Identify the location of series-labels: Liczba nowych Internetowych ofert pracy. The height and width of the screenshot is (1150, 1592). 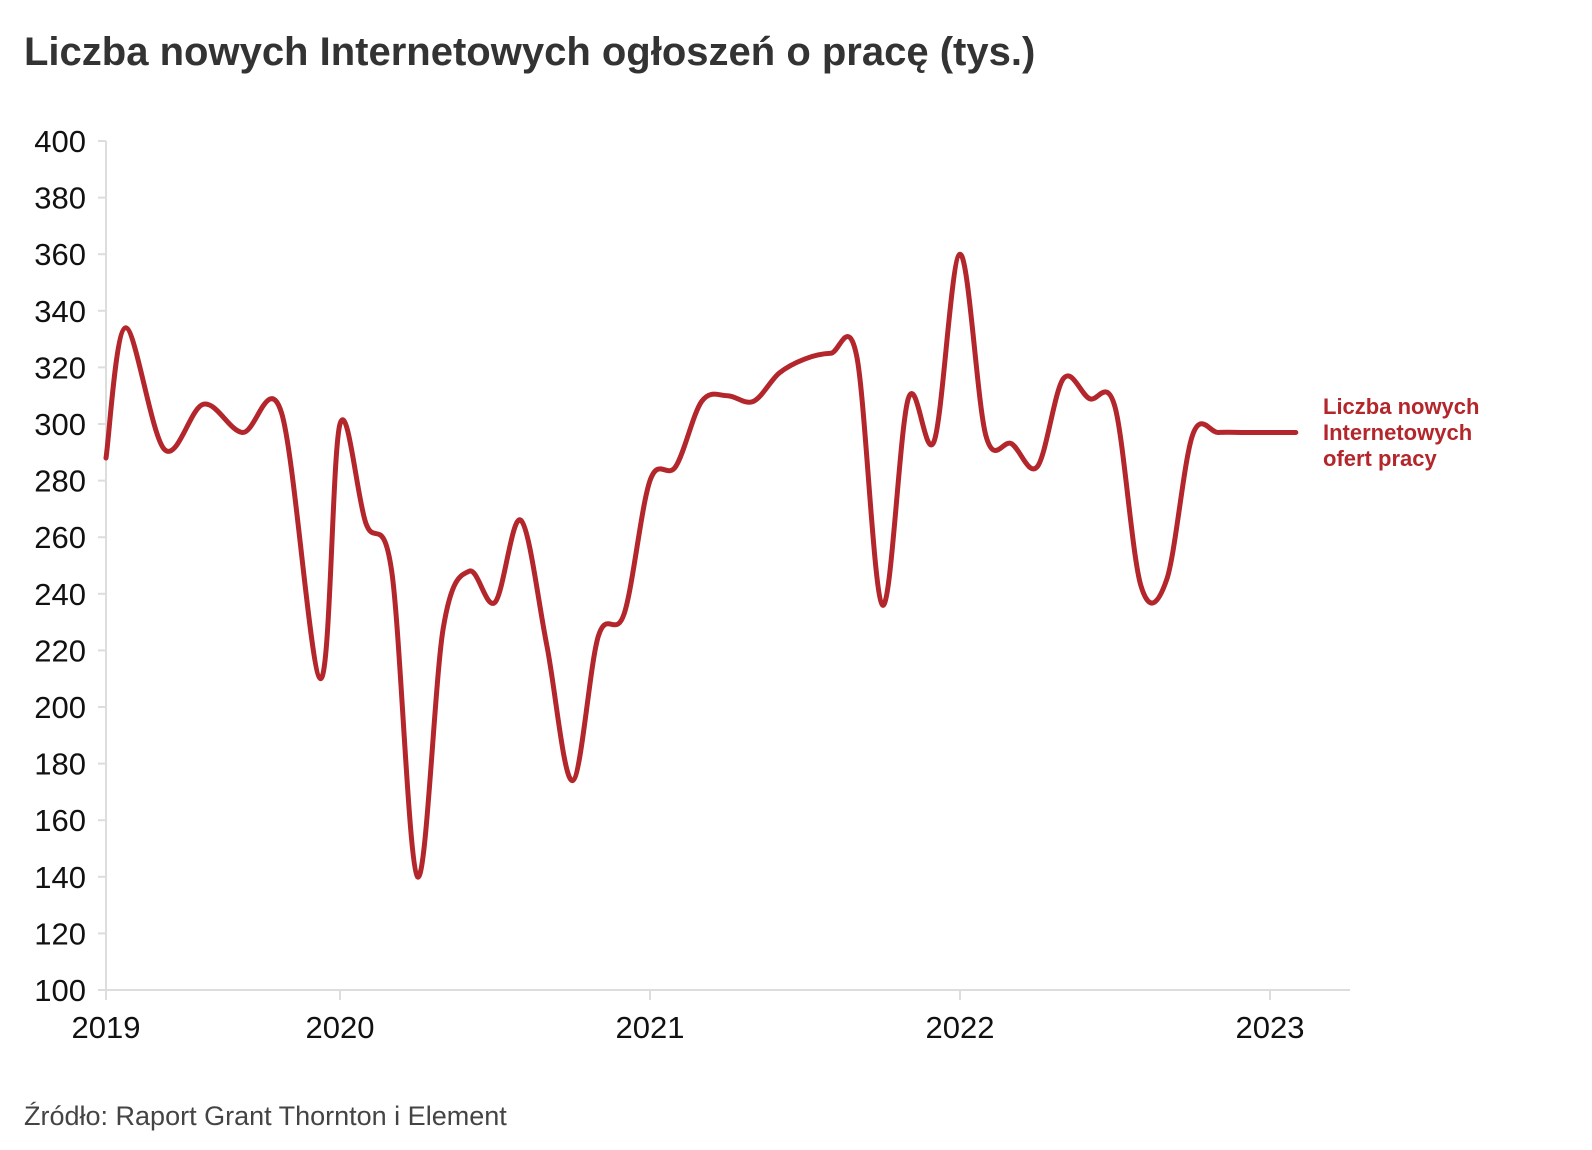
(1401, 432).